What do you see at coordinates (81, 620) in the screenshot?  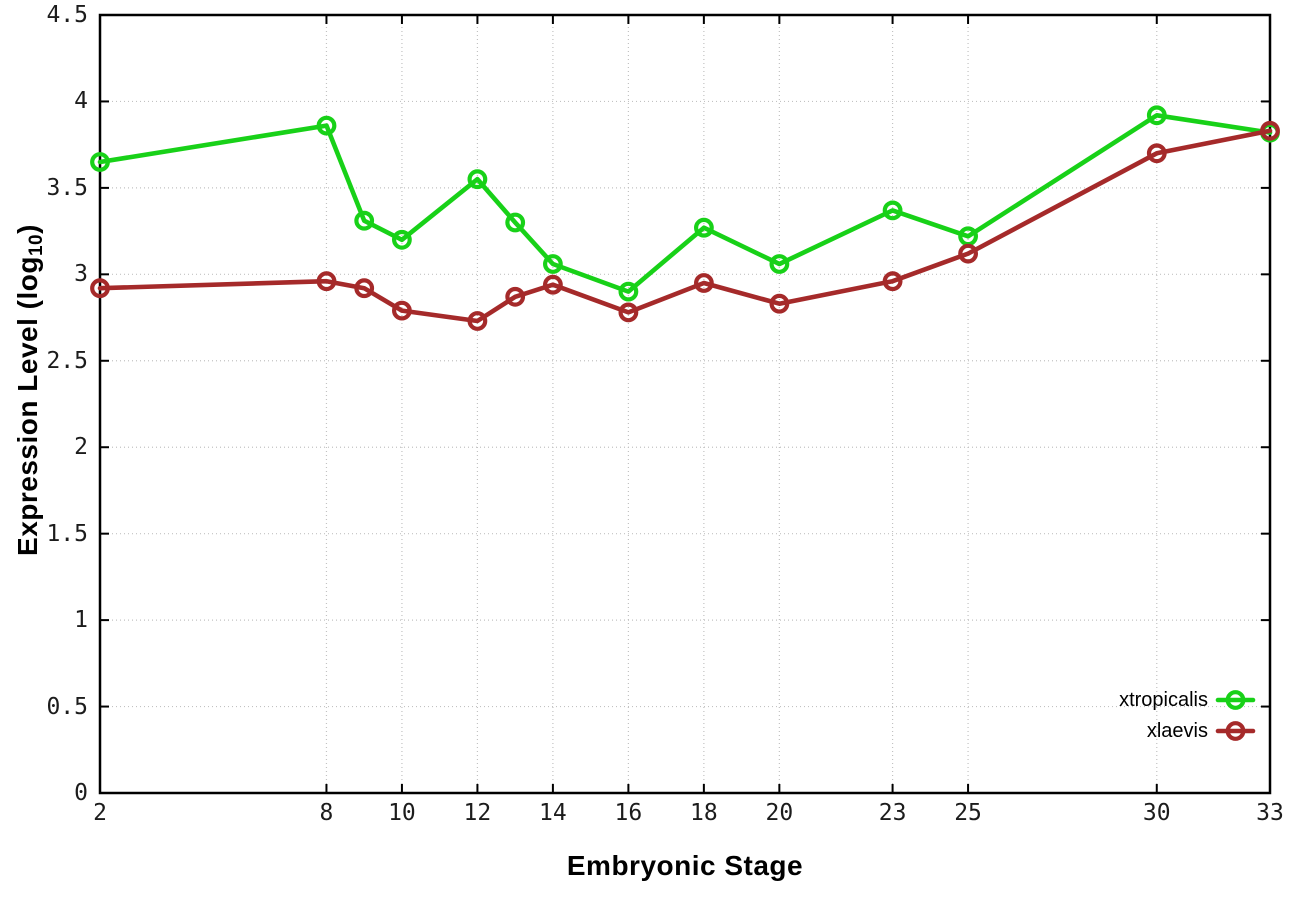 I see `y-tick-label: 1` at bounding box center [81, 620].